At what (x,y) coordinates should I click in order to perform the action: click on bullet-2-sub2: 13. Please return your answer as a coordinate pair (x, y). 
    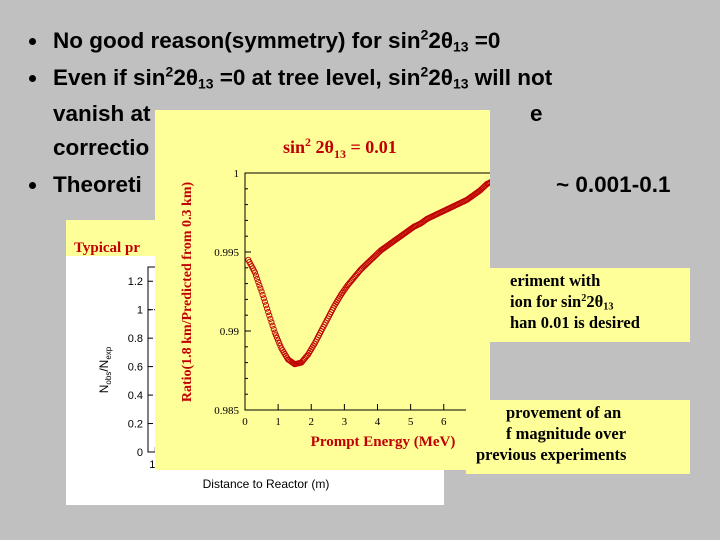
    Looking at the image, I should click on (460, 83).